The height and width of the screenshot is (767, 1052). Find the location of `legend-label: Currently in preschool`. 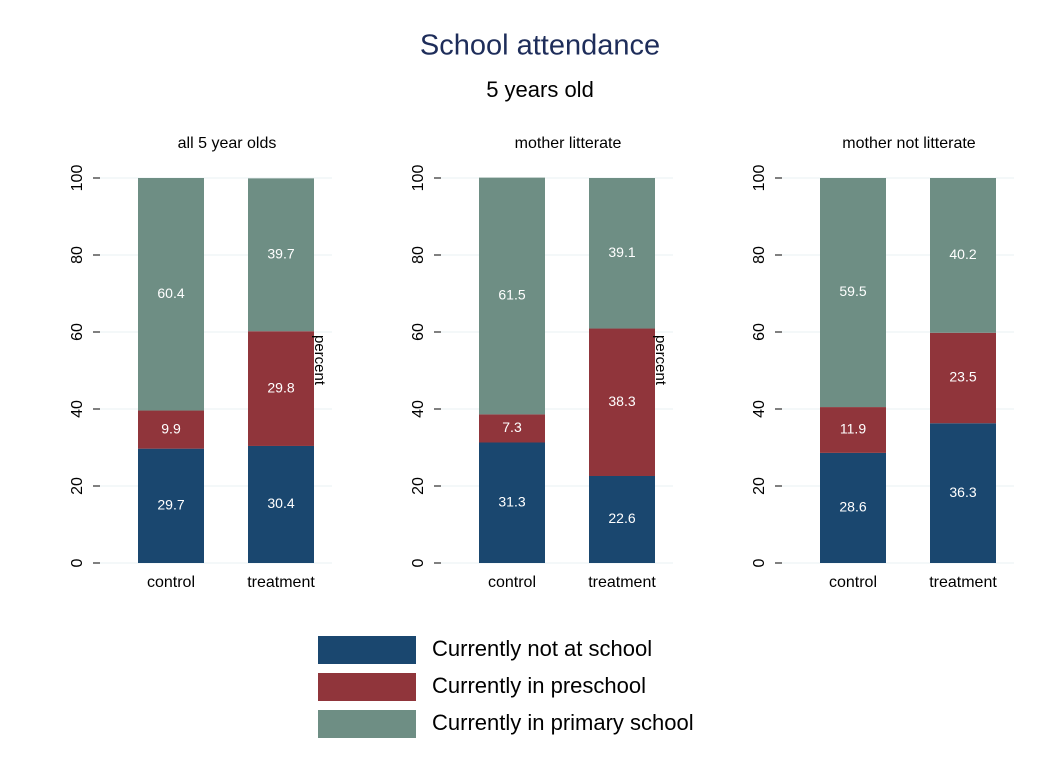

legend-label: Currently in preschool is located at coordinates (539, 685).